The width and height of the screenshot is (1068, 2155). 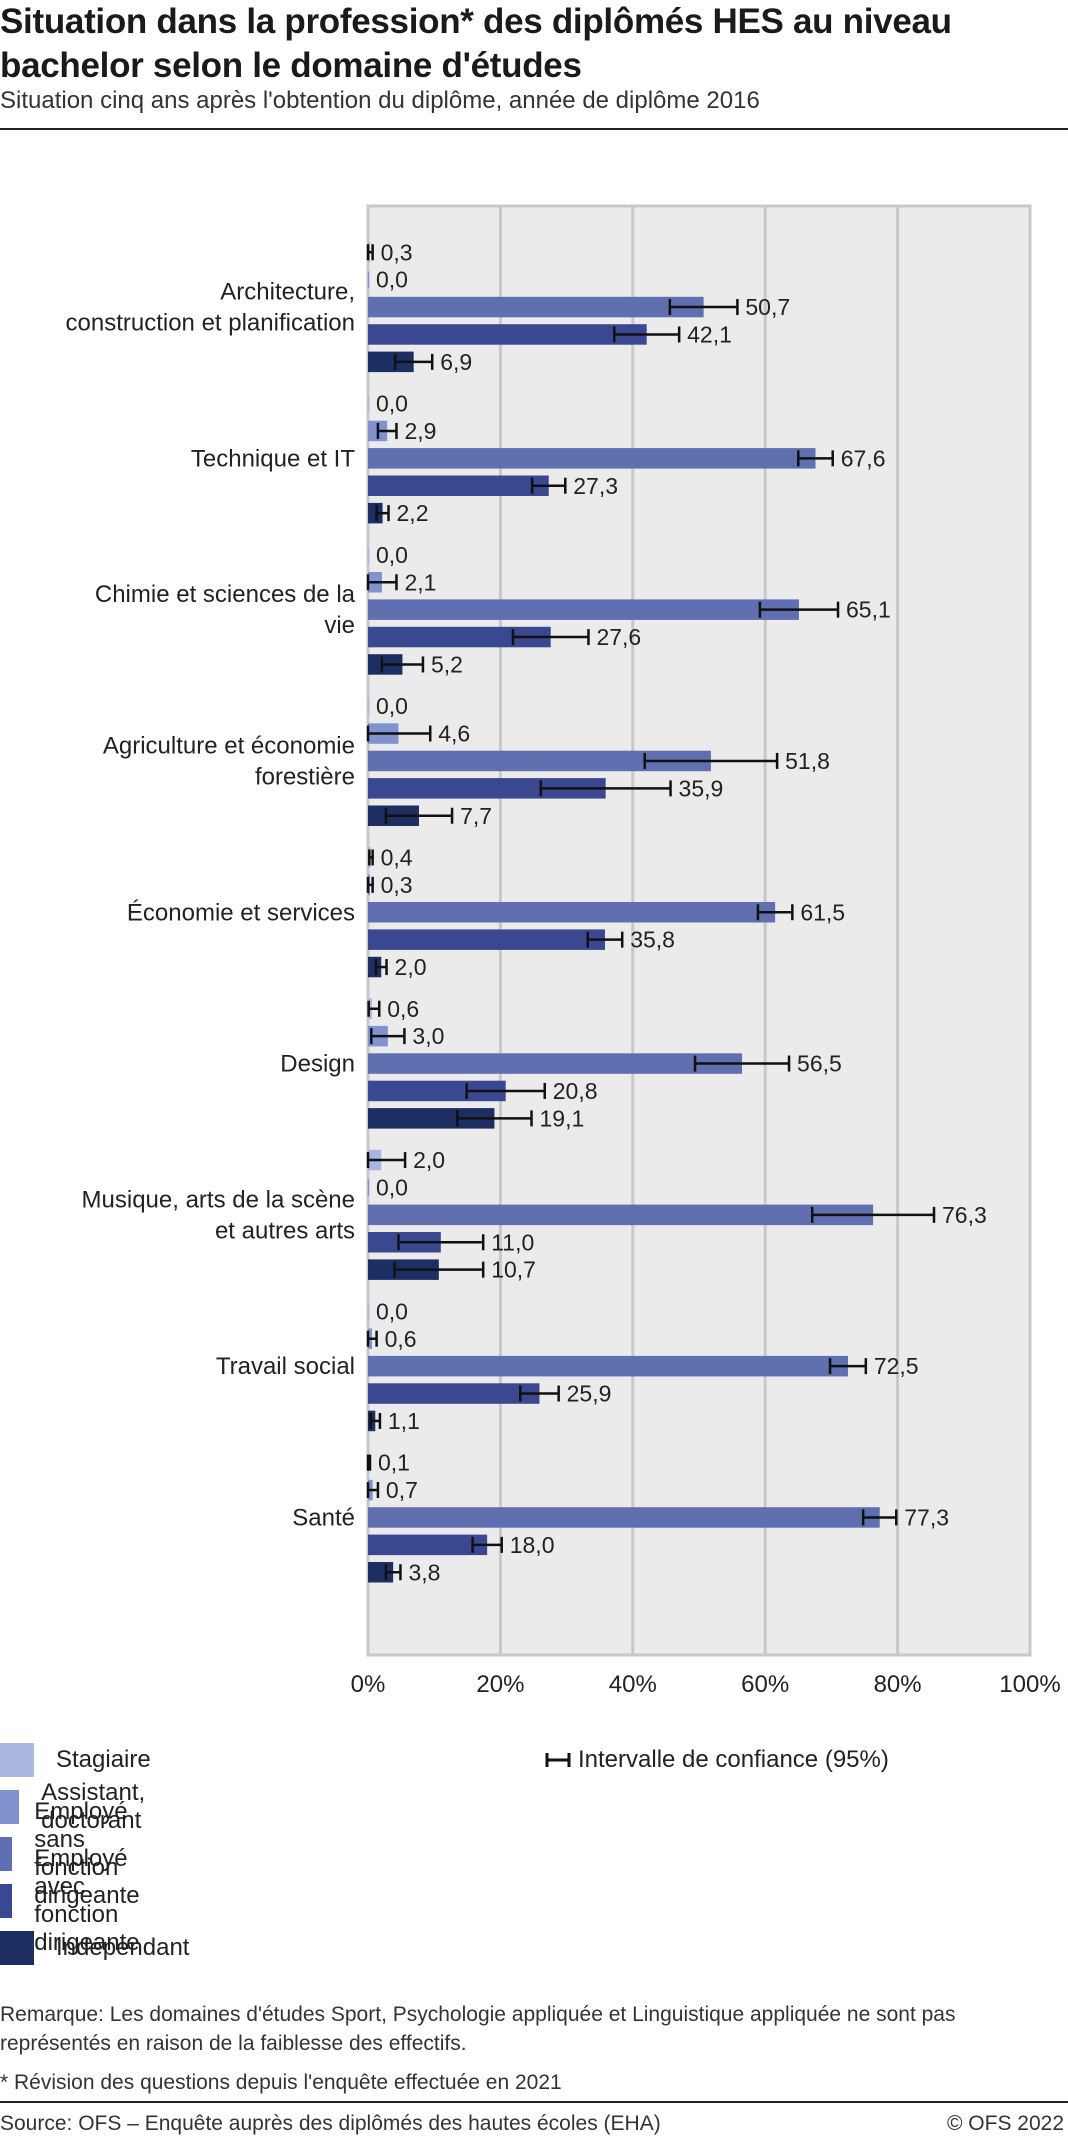 What do you see at coordinates (633, 1684) in the screenshot?
I see `x-tick-label: 40%` at bounding box center [633, 1684].